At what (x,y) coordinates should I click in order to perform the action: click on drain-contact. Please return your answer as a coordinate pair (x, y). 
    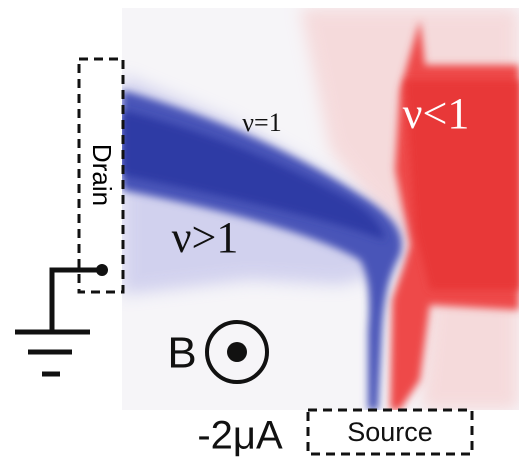
    Looking at the image, I should click on (101, 175).